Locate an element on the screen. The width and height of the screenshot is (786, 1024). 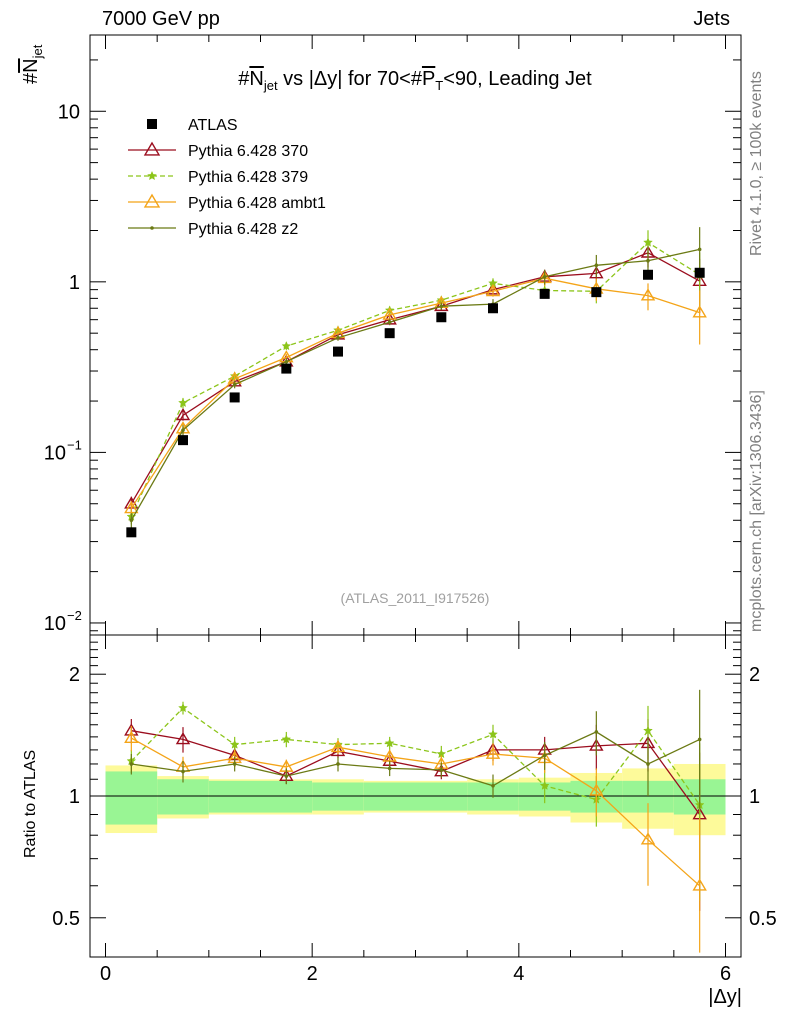
legend-label: Pythia 6.428 379 is located at coordinates (248, 177).